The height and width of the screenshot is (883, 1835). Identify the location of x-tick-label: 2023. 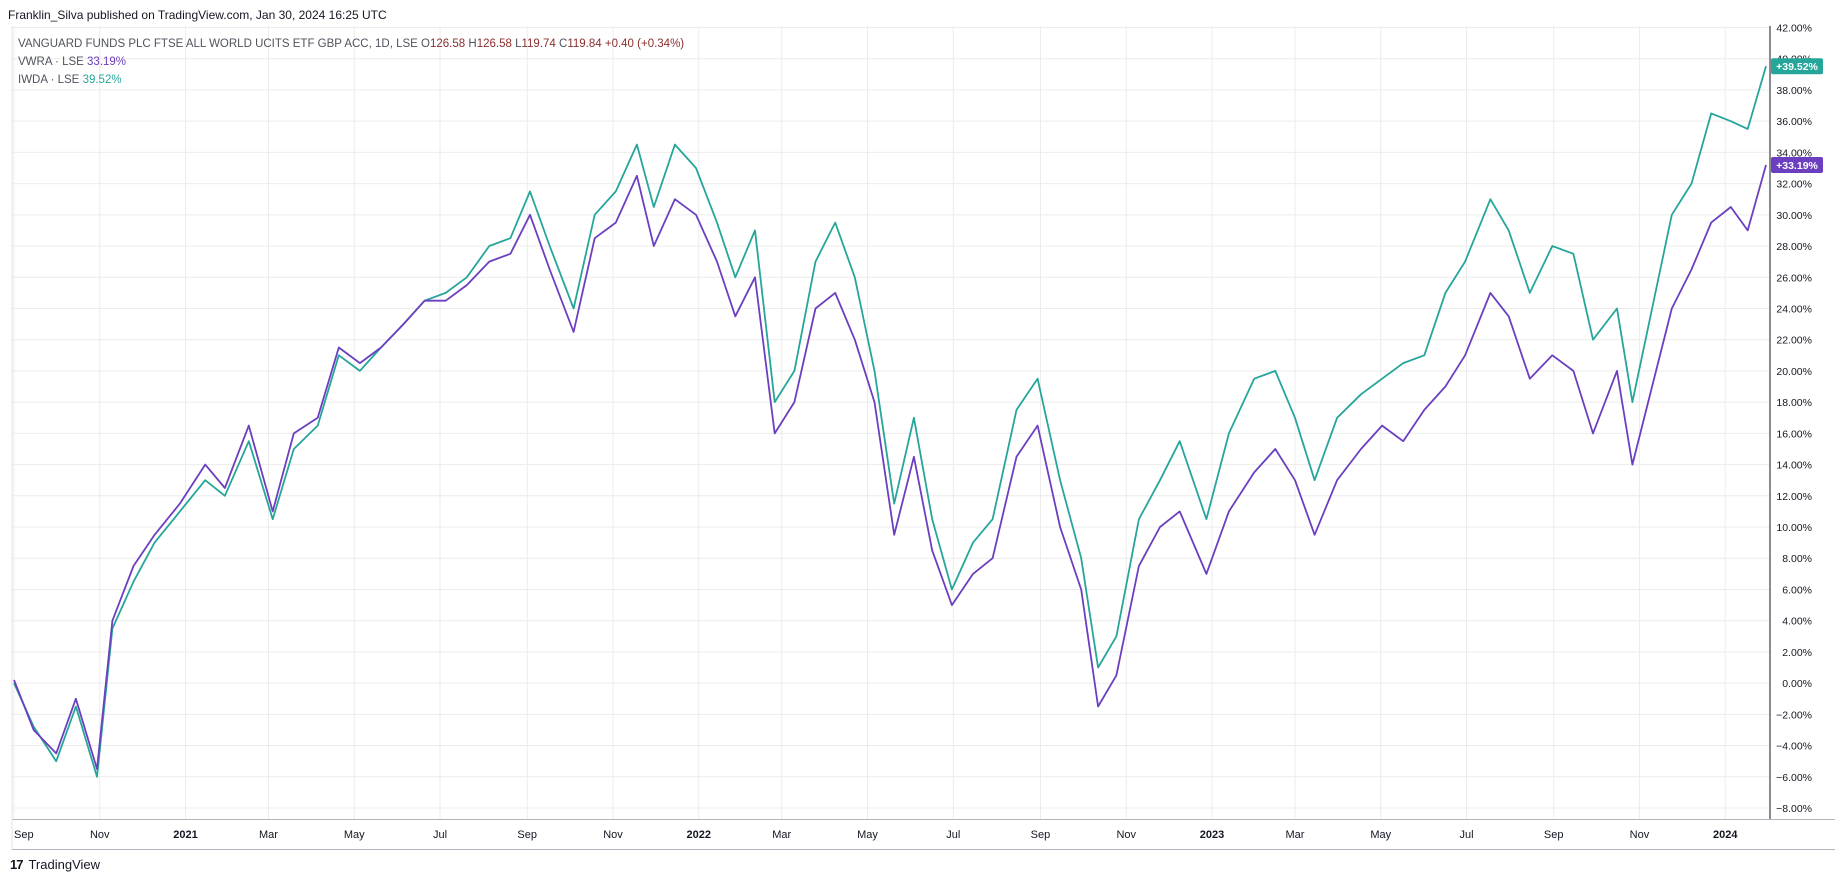
(1212, 835).